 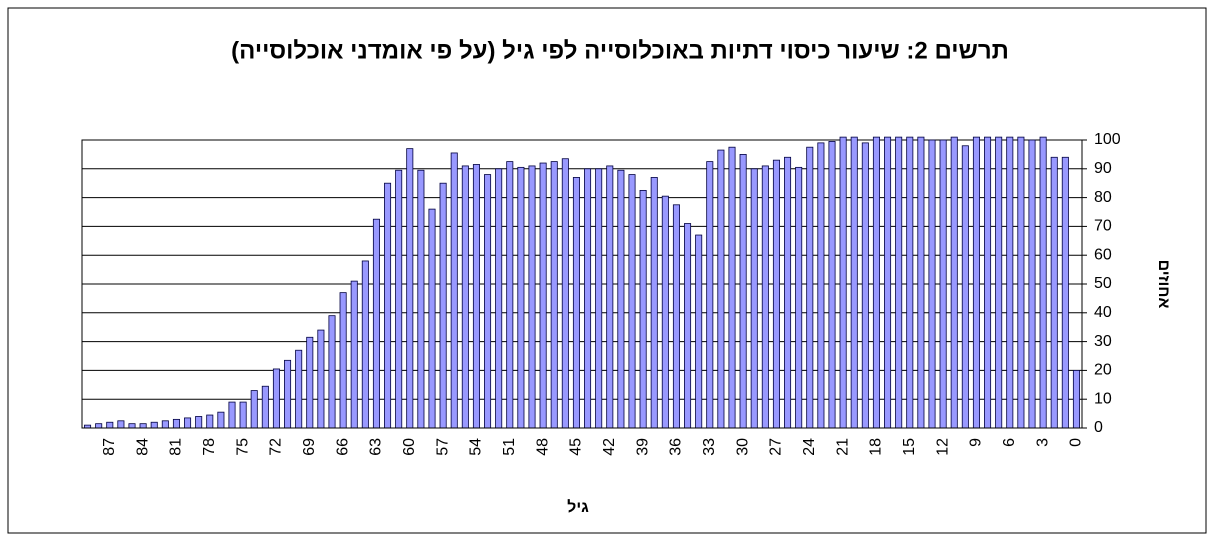 I want to click on y-tick-label: 60, so click(x=1103, y=254).